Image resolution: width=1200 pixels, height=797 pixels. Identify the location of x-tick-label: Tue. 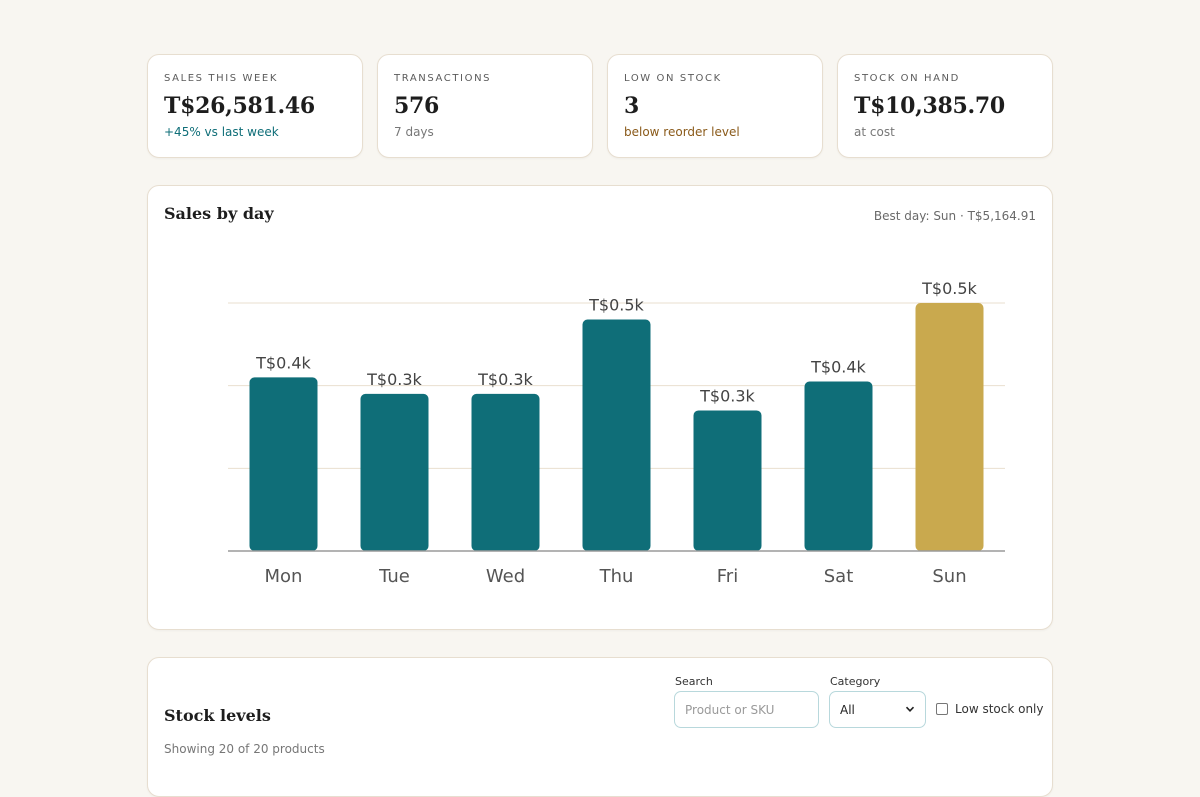
(394, 576).